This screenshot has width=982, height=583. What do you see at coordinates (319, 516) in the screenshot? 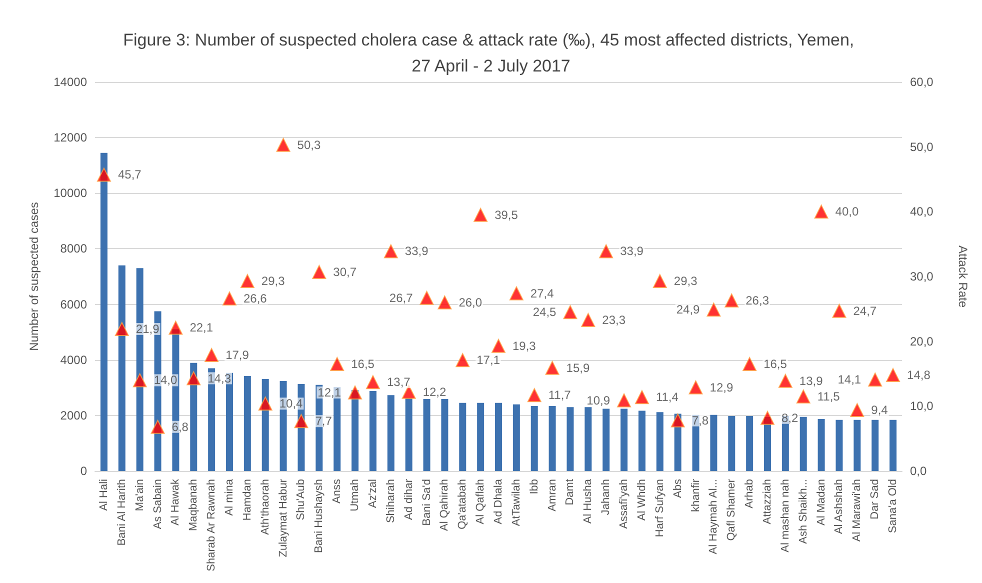
I see `x-tick-label: Bani Hushaysh` at bounding box center [319, 516].